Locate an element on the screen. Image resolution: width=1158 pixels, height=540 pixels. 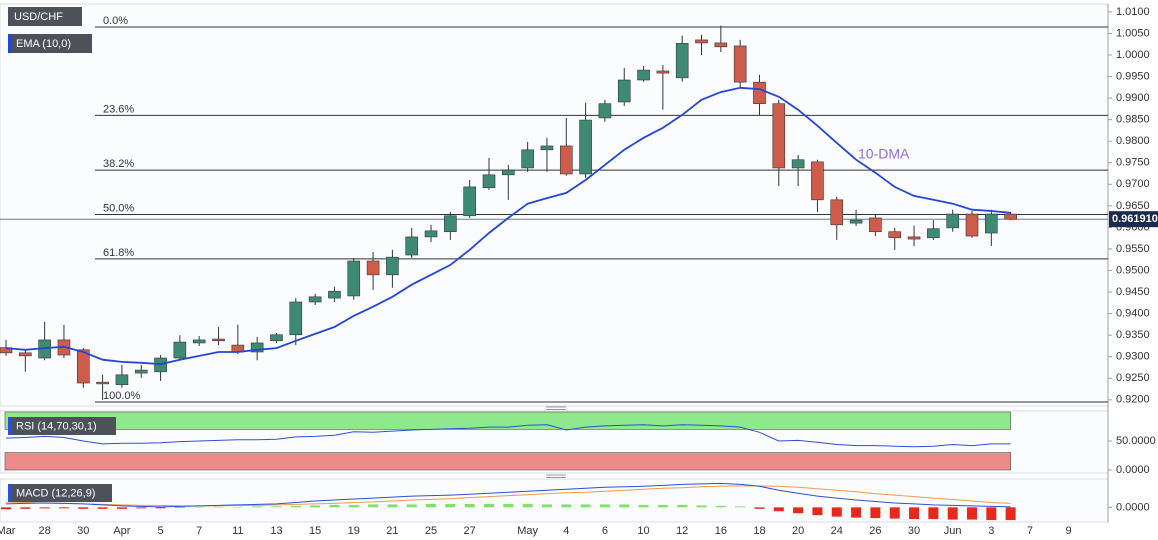
x-tick-label: 24 is located at coordinates (837, 531).